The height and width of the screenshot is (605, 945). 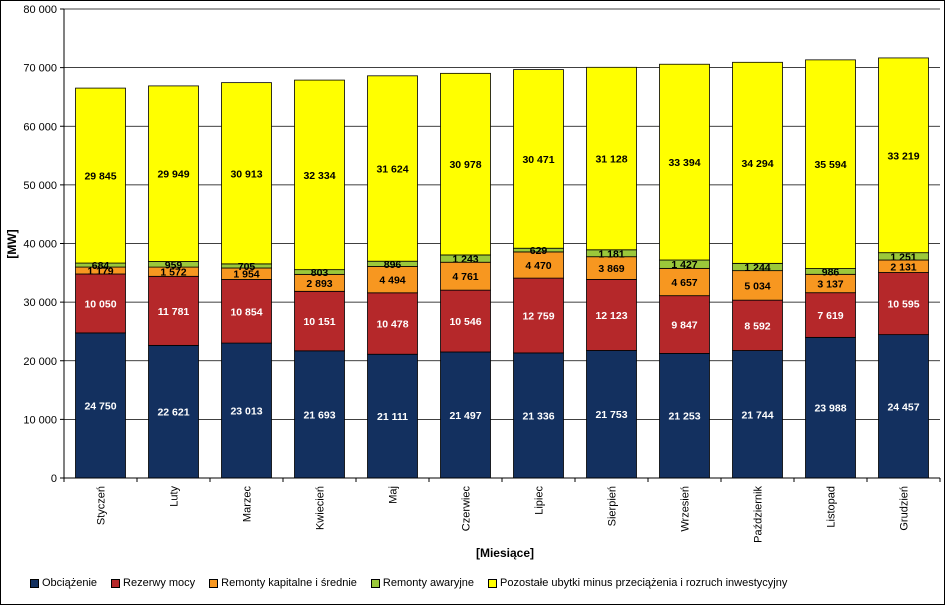 I want to click on data-label: 4 657, so click(x=684, y=283).